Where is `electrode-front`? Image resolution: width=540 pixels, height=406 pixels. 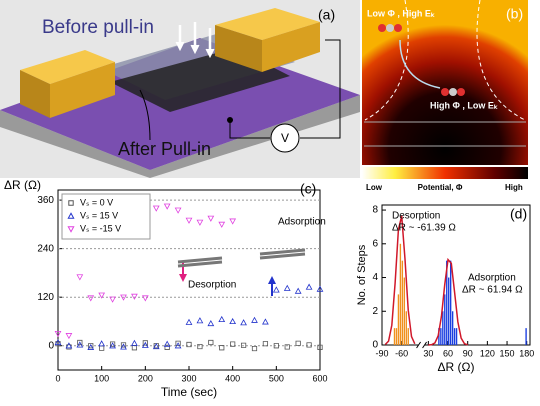 electrode-front is located at coordinates (291, 47).